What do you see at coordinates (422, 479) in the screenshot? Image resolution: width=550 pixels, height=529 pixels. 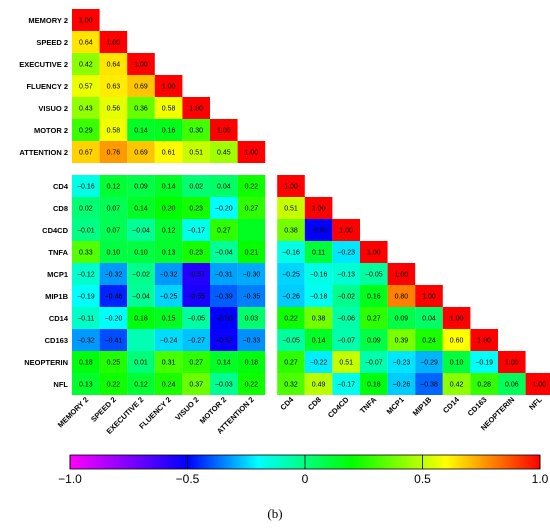 I see `colorbar-tick-label: 0.5` at bounding box center [422, 479].